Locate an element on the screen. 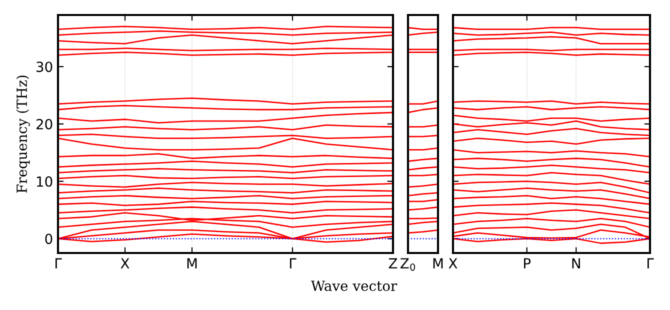 Image resolution: width=670 pixels, height=310 pixels. y-axis-title: Frequency (THz) is located at coordinates (23, 134).